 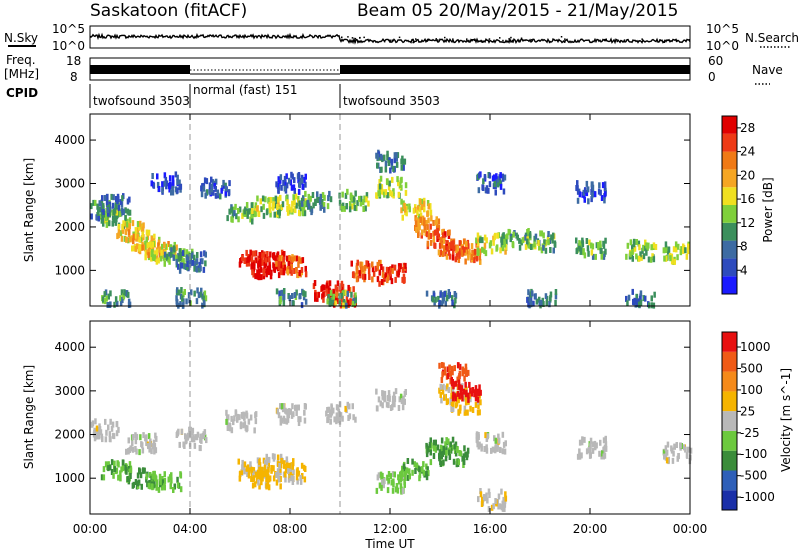 What do you see at coordinates (590, 529) in the screenshot?
I see `x-tick-label: 20:00` at bounding box center [590, 529].